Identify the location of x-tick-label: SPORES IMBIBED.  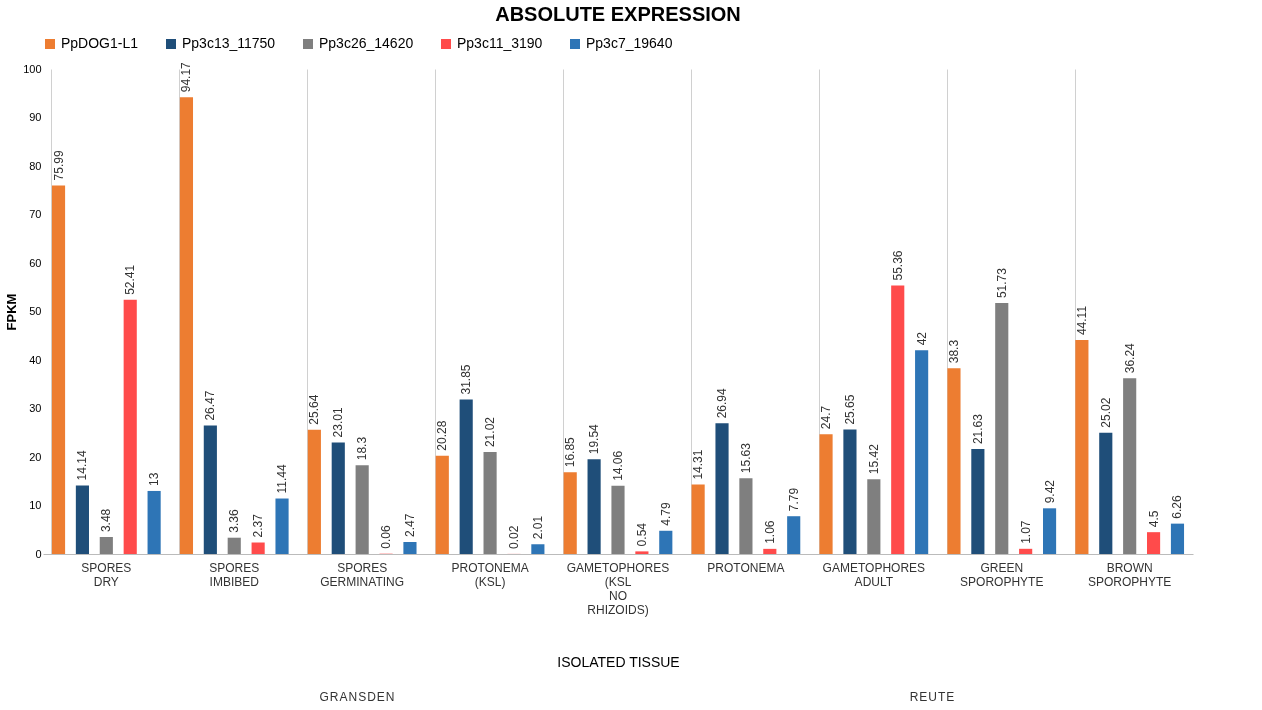
(234, 574).